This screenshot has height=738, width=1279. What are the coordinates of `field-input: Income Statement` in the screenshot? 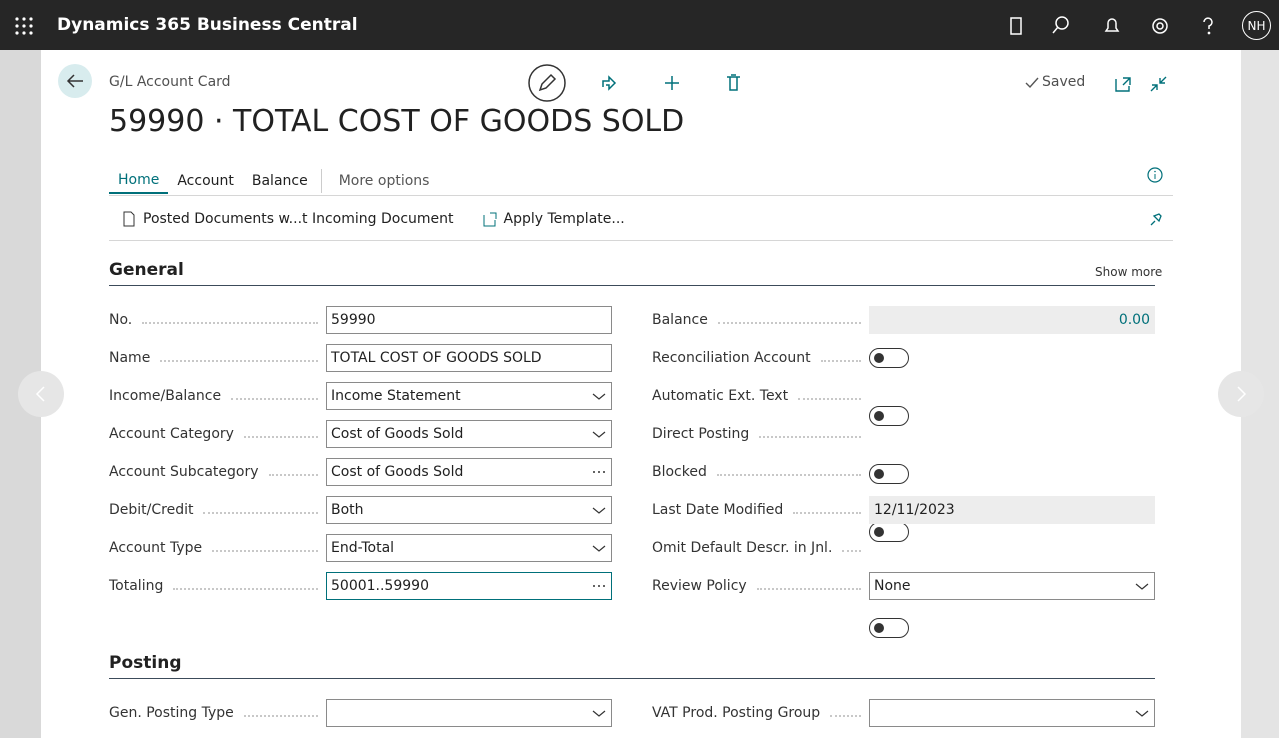 It's located at (469, 396).